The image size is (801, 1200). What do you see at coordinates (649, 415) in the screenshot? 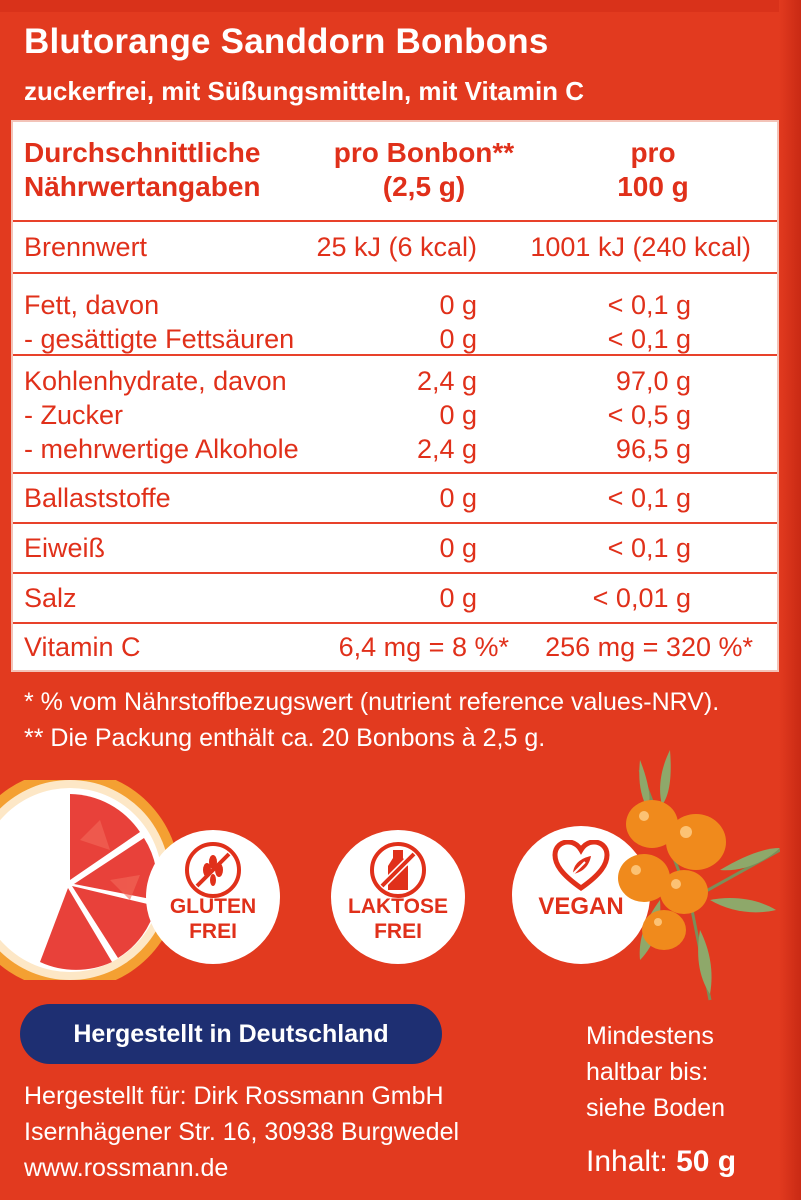
I see `row-value-per-100g: < 0,5 g` at bounding box center [649, 415].